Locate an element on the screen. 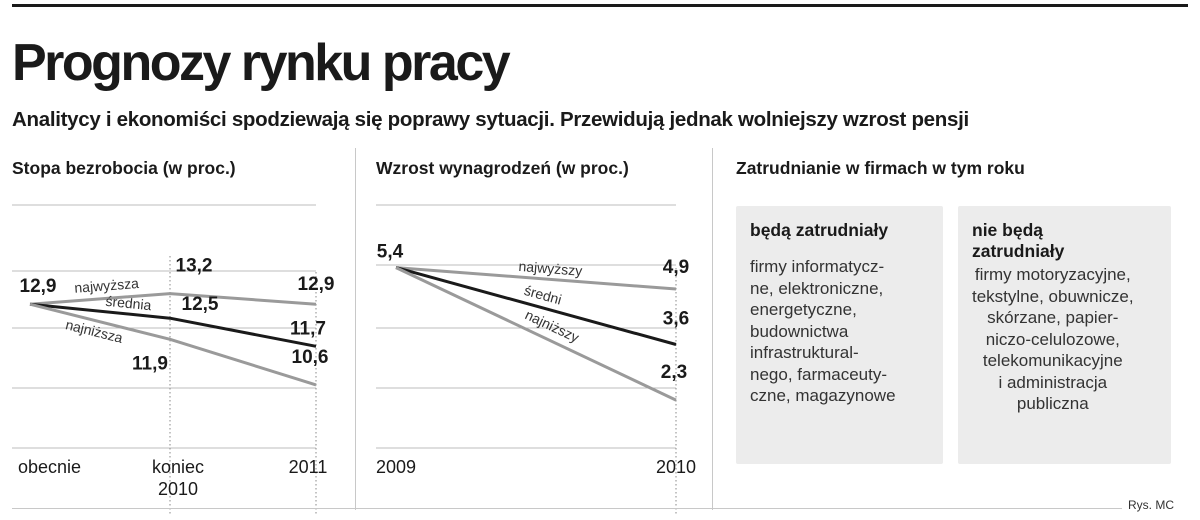  will-not-hire-line: i administracja is located at coordinates (1053, 382).